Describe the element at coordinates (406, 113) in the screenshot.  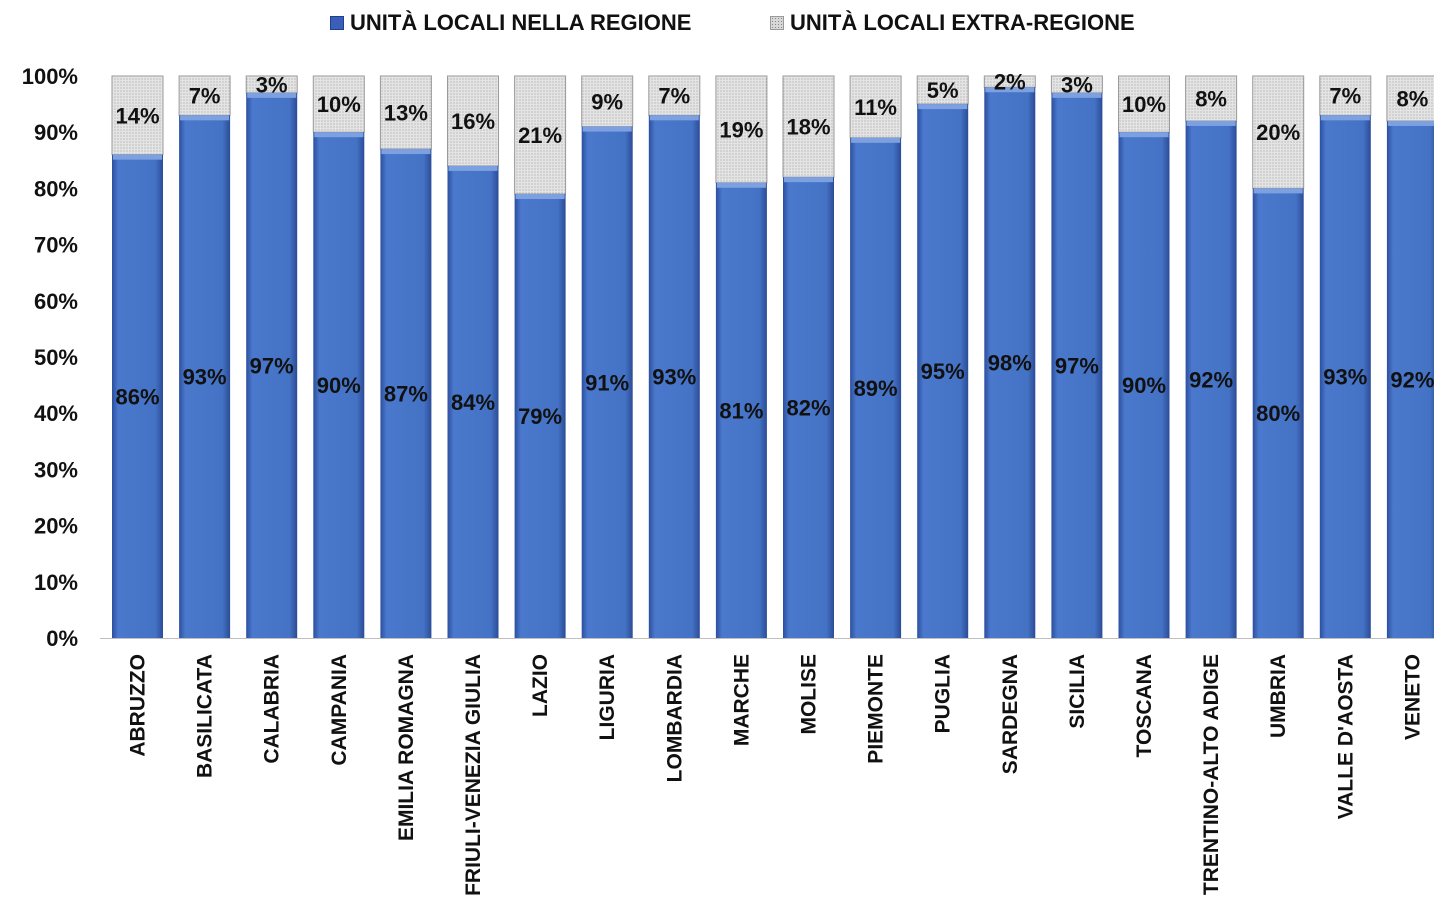
I see `data-label-extra-regione: 13%` at that location.